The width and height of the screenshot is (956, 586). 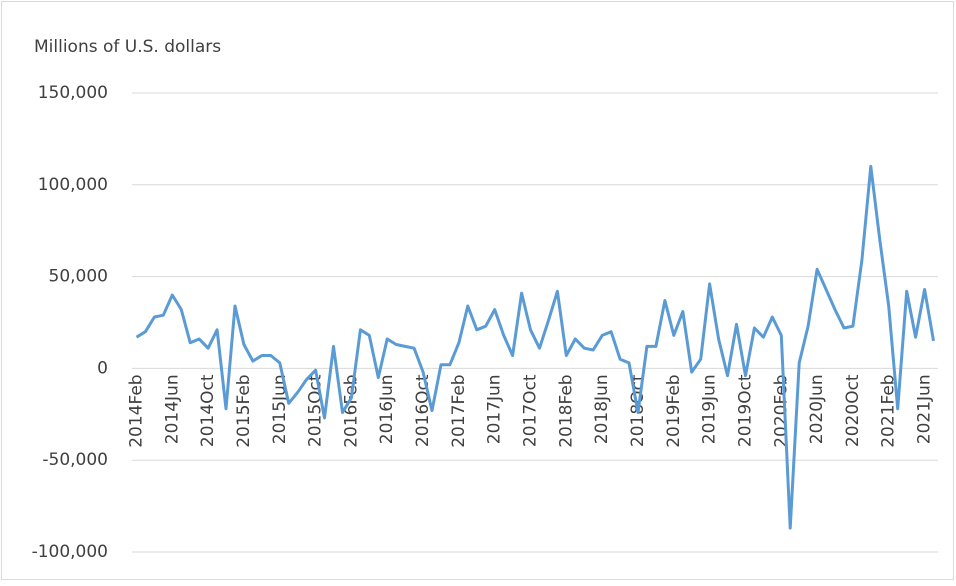 I want to click on y-tick-label: -100,000, so click(x=70, y=552).